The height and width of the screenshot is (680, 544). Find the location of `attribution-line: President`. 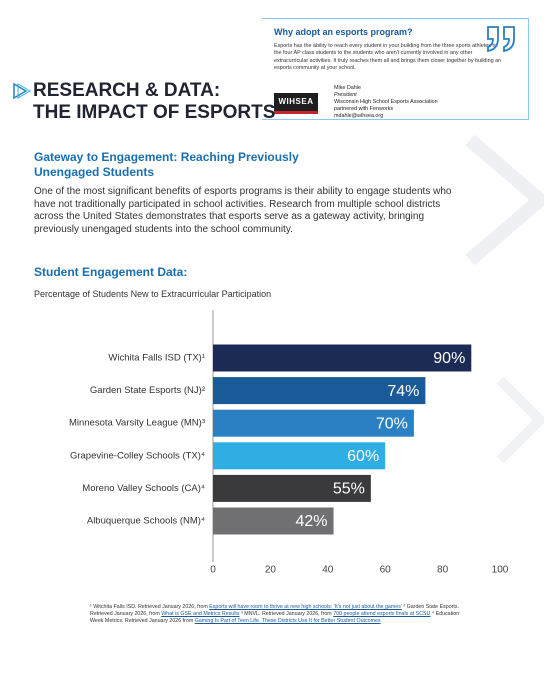

attribution-line: President is located at coordinates (345, 95).